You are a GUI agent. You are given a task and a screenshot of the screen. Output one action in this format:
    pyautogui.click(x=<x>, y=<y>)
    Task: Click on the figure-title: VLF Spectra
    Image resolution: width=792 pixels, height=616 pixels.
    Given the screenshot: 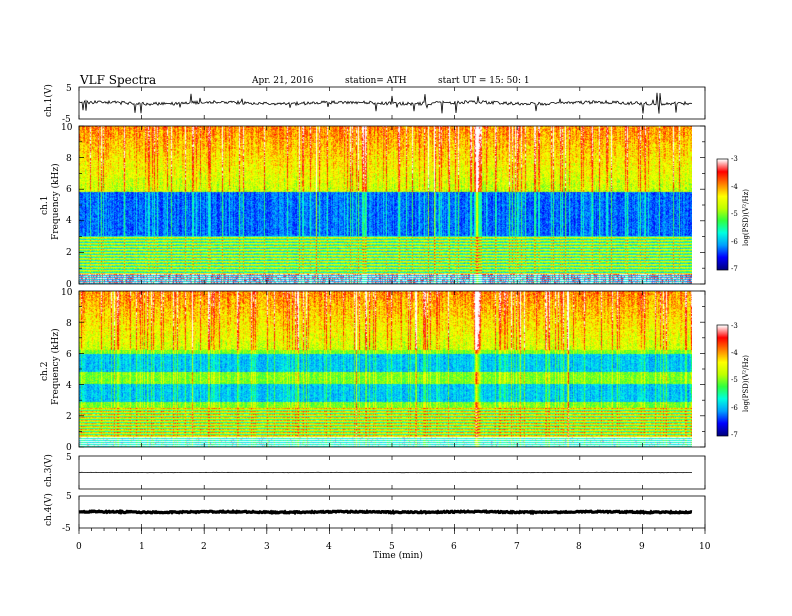 What is the action you would take?
    pyautogui.click(x=117, y=80)
    